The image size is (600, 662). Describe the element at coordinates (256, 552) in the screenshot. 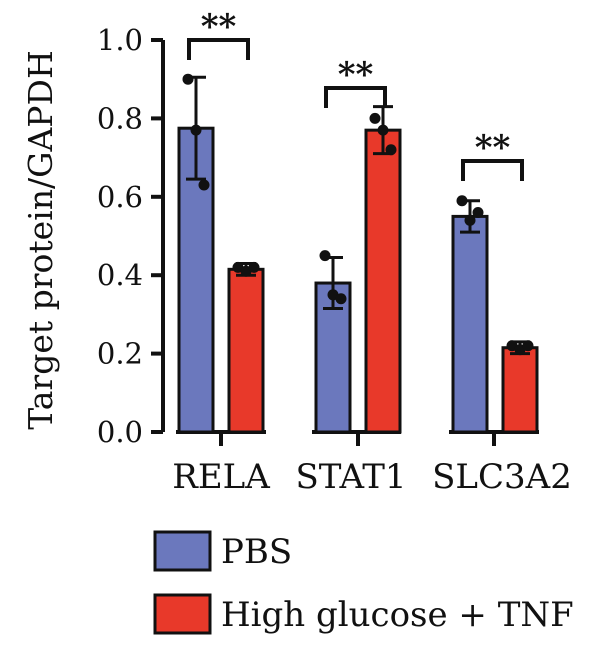

I see `legend-label: PBS` at that location.